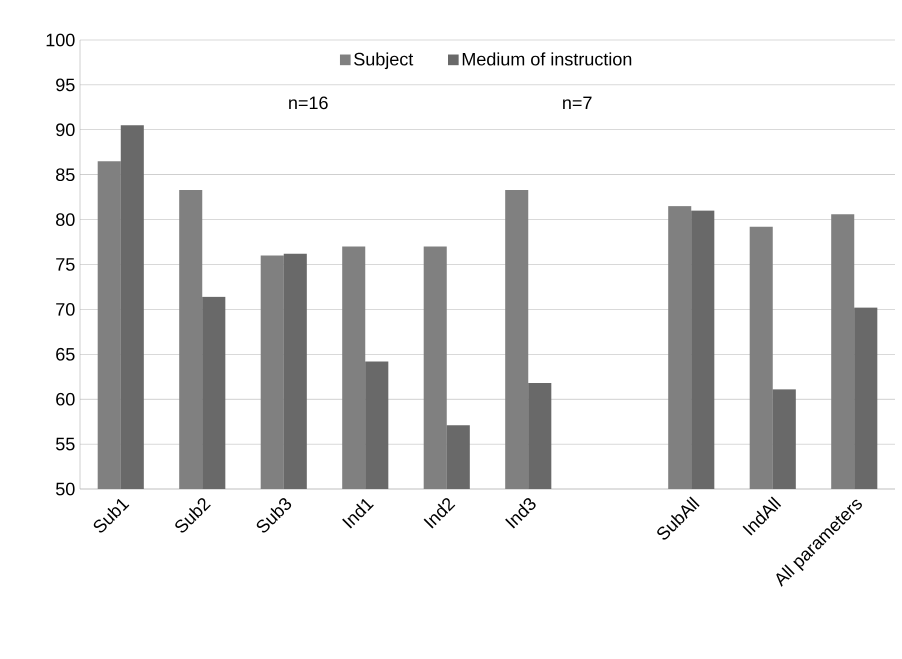 Image resolution: width=902 pixels, height=659 pixels. I want to click on y-tick-label: 70, so click(65, 309).